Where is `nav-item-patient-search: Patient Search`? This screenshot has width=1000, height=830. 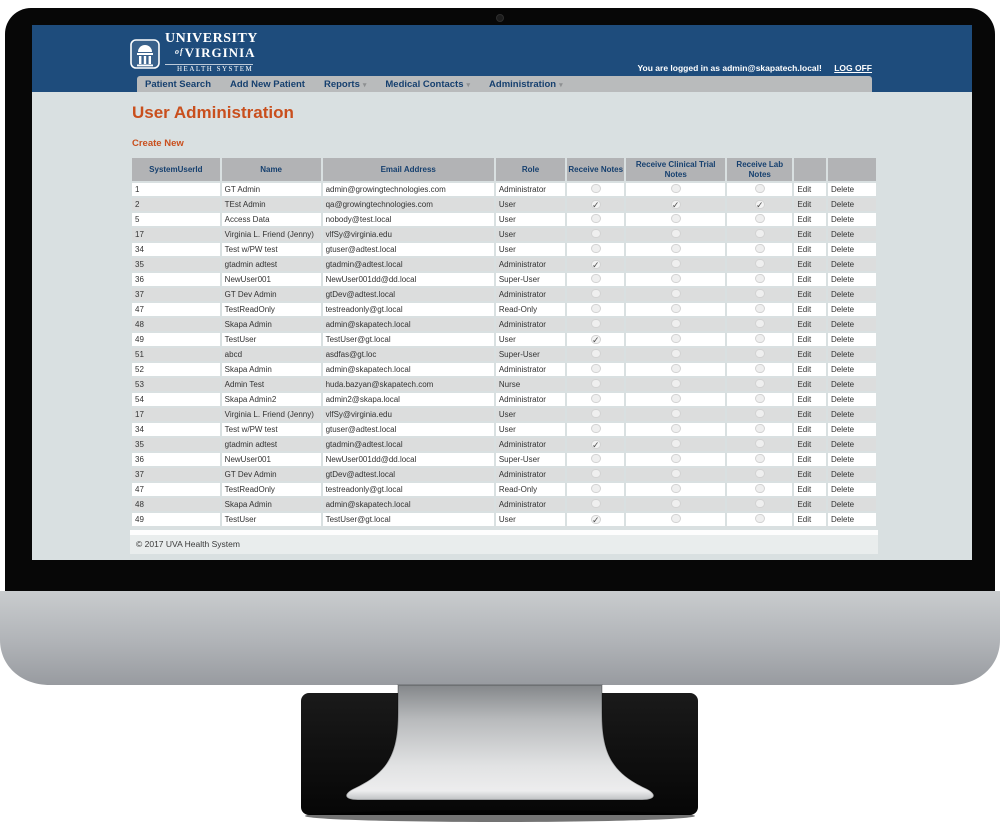
nav-item-patient-search: Patient Search is located at coordinates (178, 84).